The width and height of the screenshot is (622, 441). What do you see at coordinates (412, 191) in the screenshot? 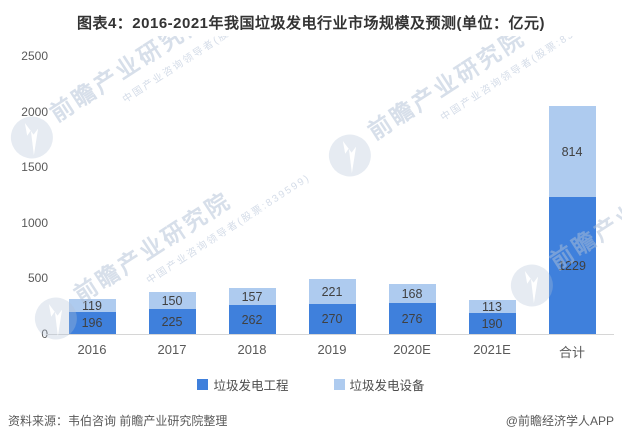
I see `bar-group-2020E: 168 276` at bounding box center [412, 191].